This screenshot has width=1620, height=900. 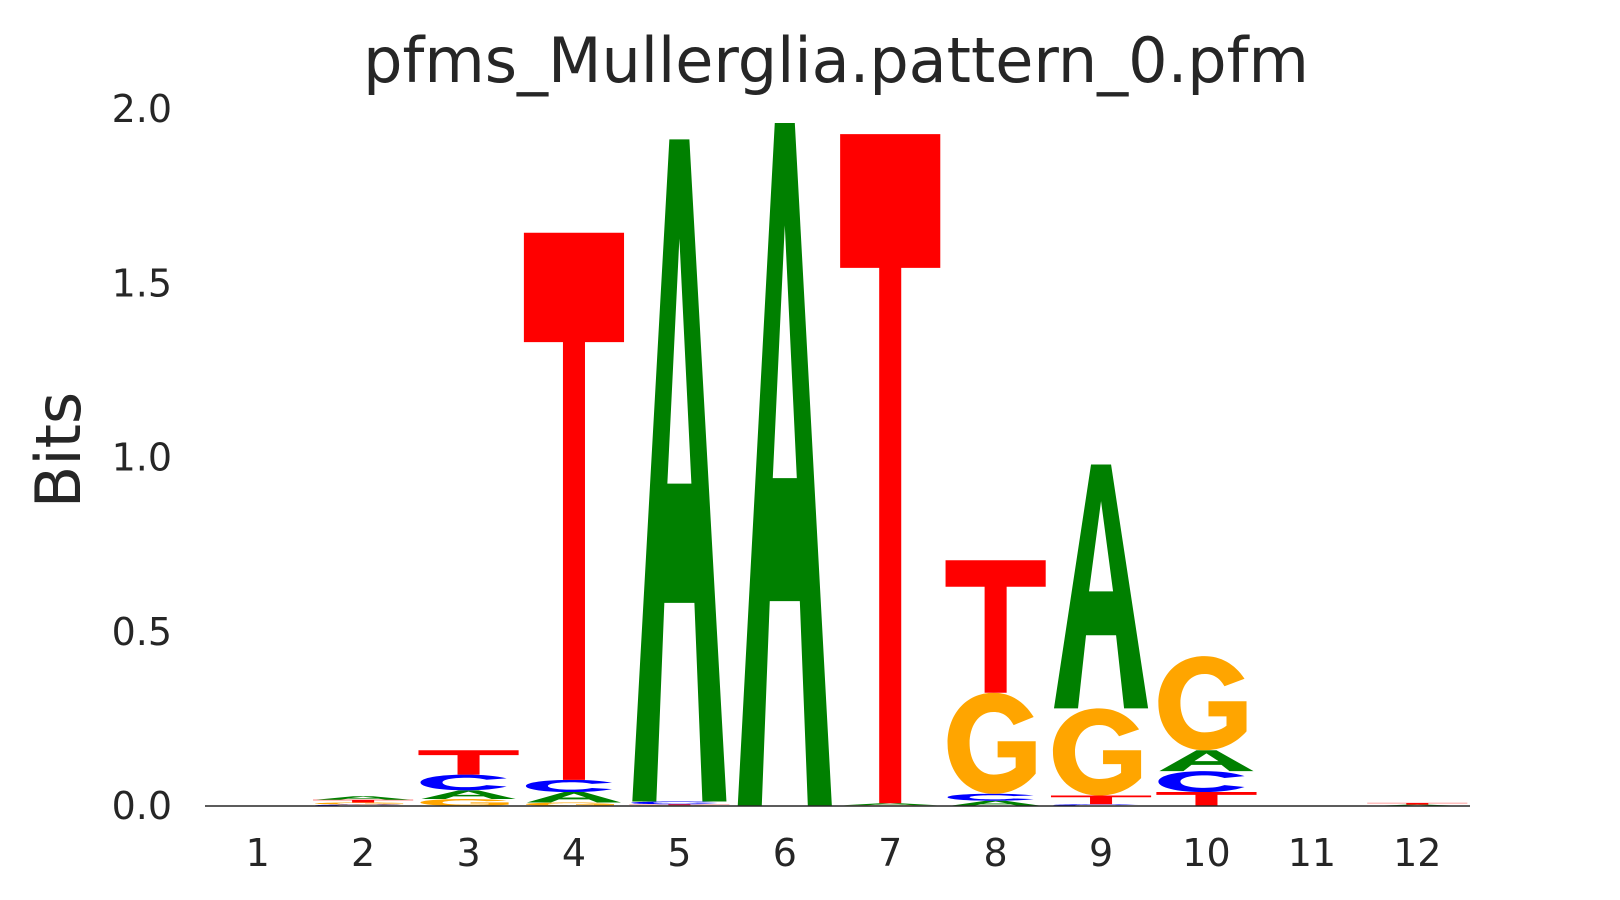 What do you see at coordinates (58, 450) in the screenshot?
I see `y-axis-label: Bits` at bounding box center [58, 450].